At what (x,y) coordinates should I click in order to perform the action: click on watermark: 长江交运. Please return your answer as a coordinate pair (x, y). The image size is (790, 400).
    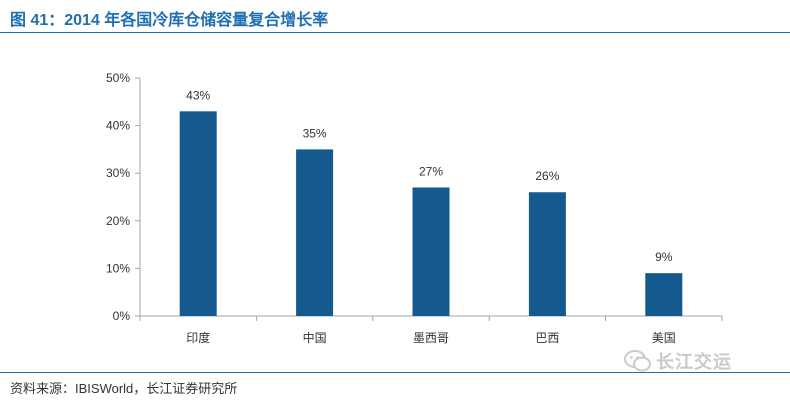
    Looking at the image, I should click on (678, 361).